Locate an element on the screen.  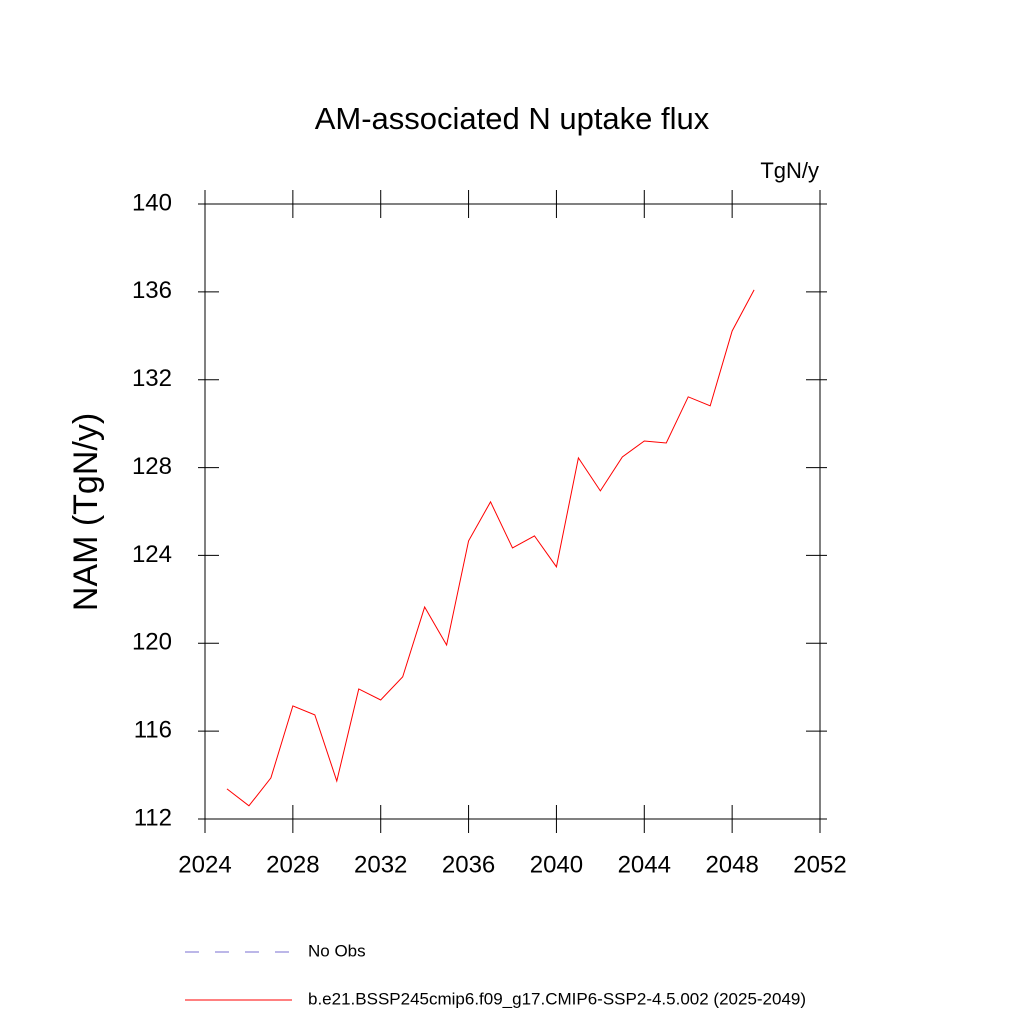
y-tick-label: 128 is located at coordinates (152, 466).